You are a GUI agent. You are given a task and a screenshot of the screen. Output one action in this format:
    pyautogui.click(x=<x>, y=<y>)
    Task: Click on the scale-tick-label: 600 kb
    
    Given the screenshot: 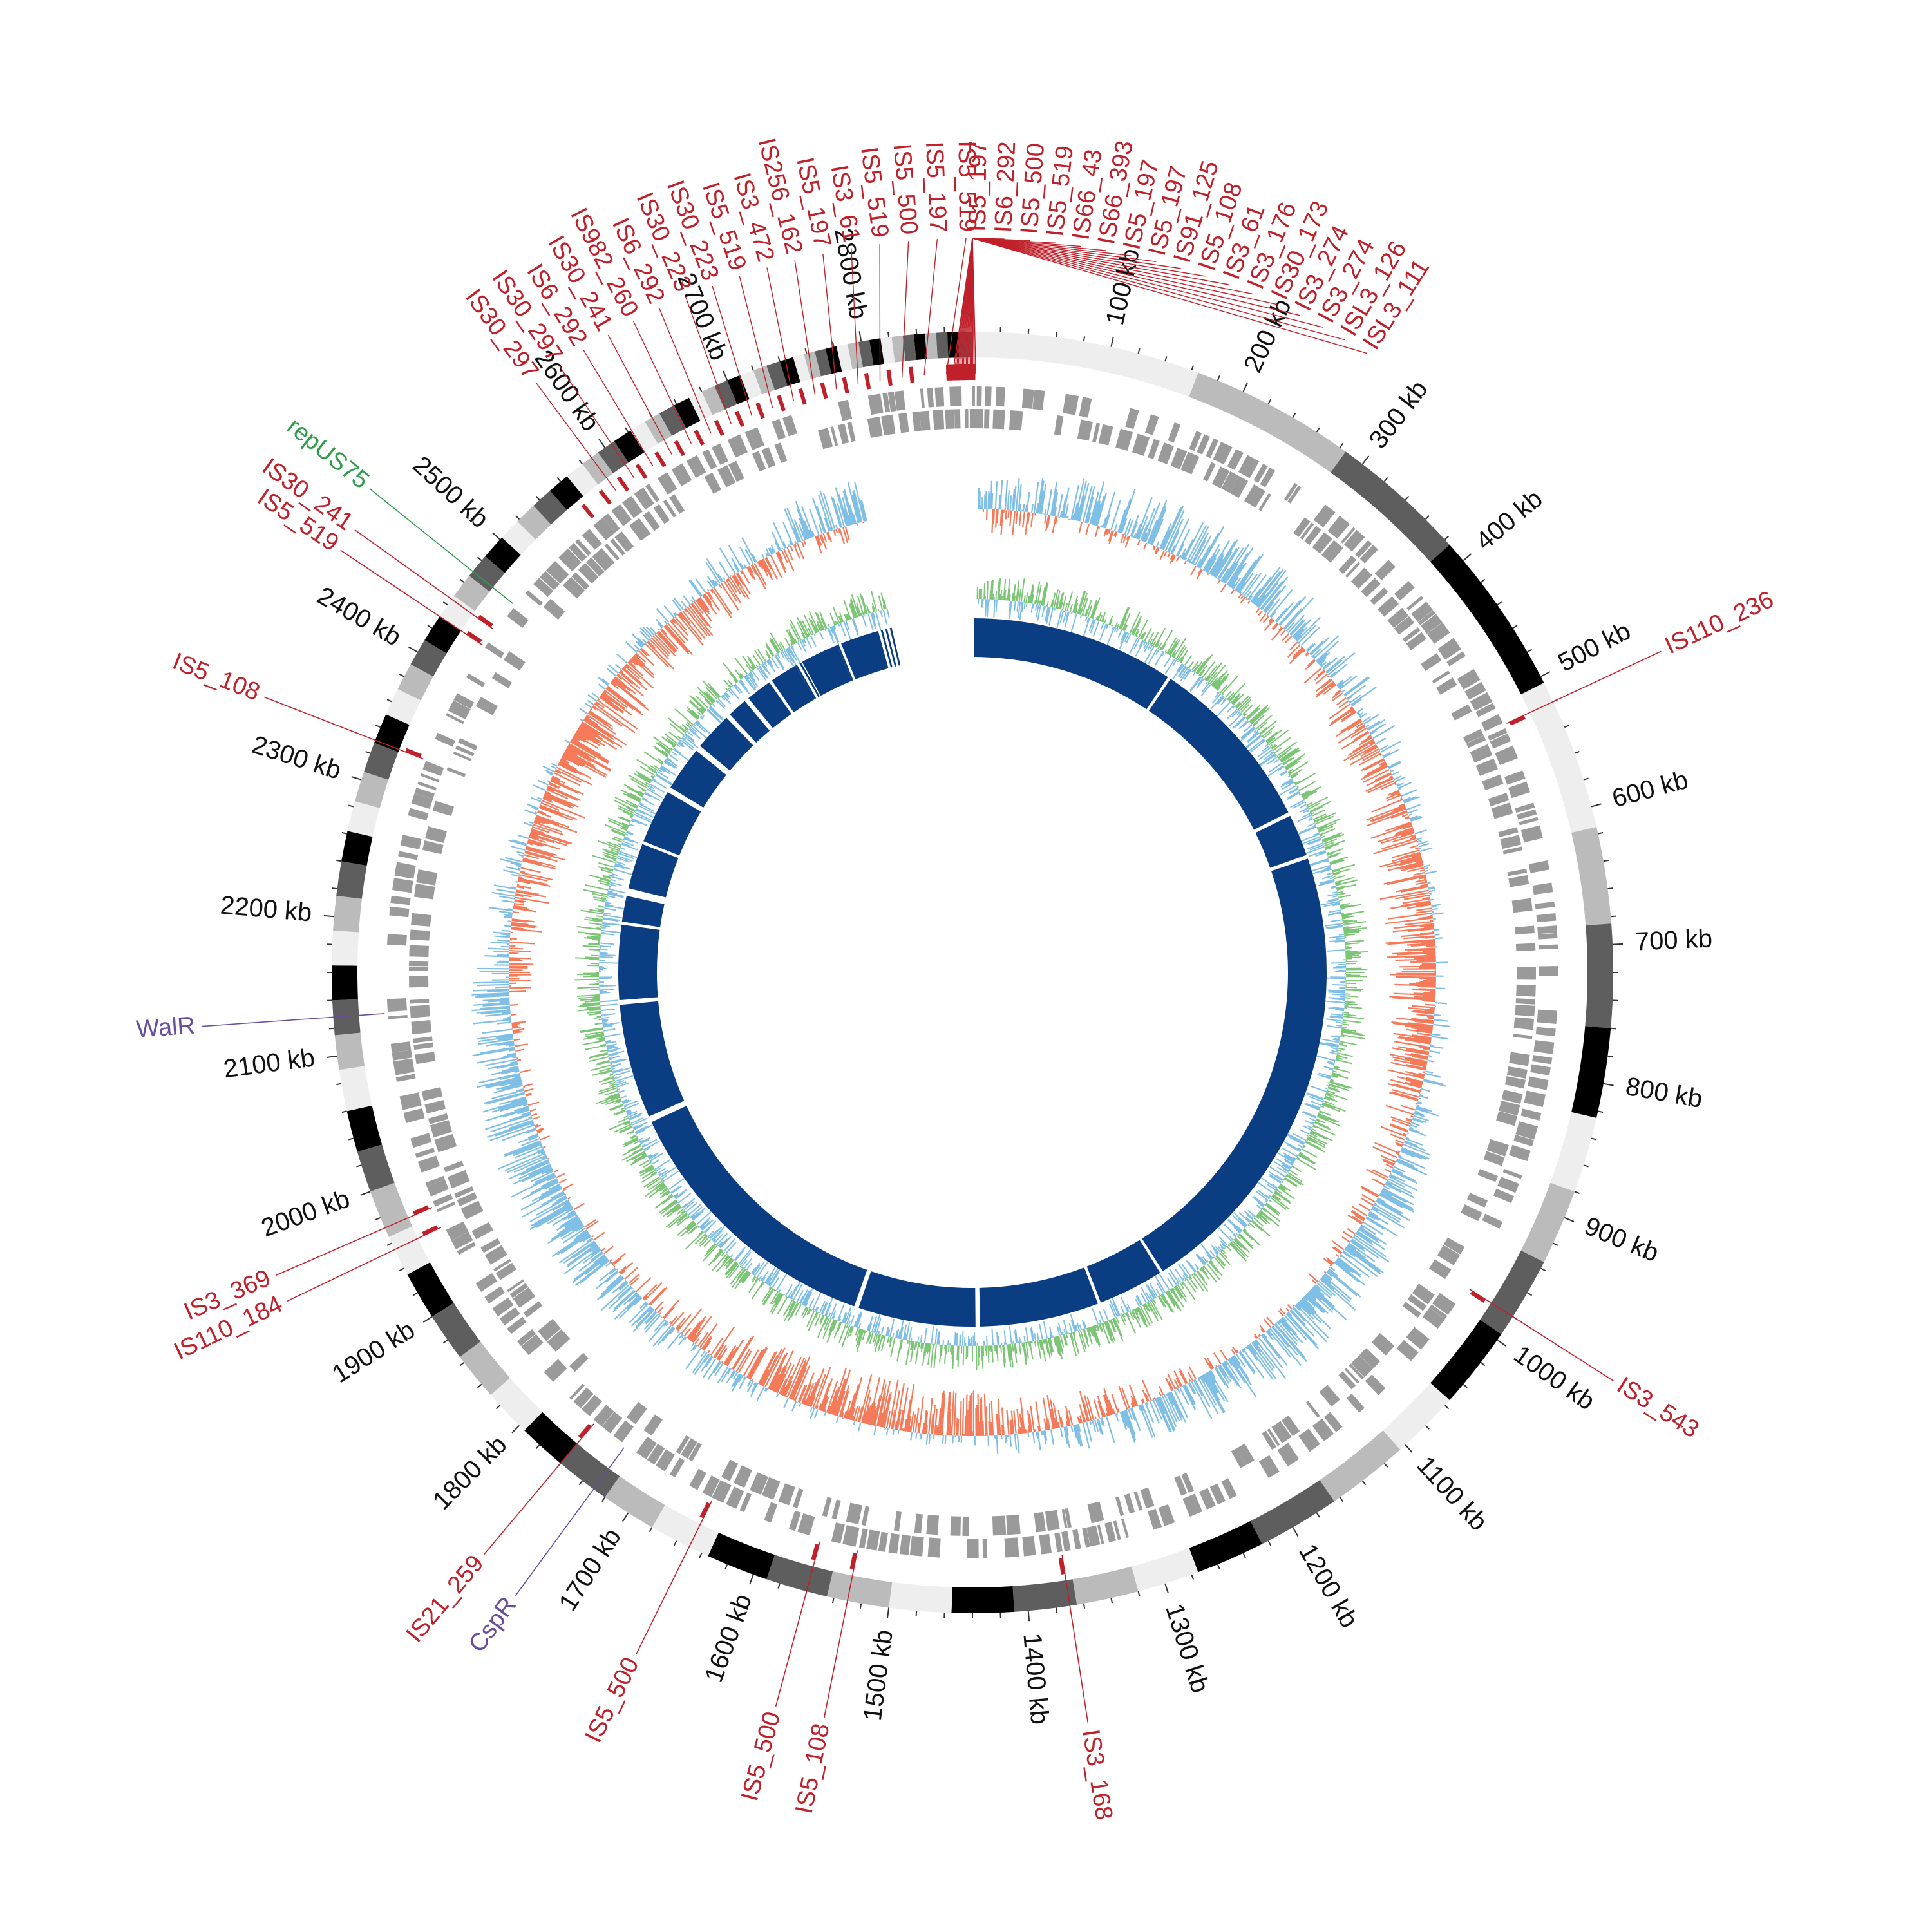 What is the action you would take?
    pyautogui.click(x=1650, y=789)
    